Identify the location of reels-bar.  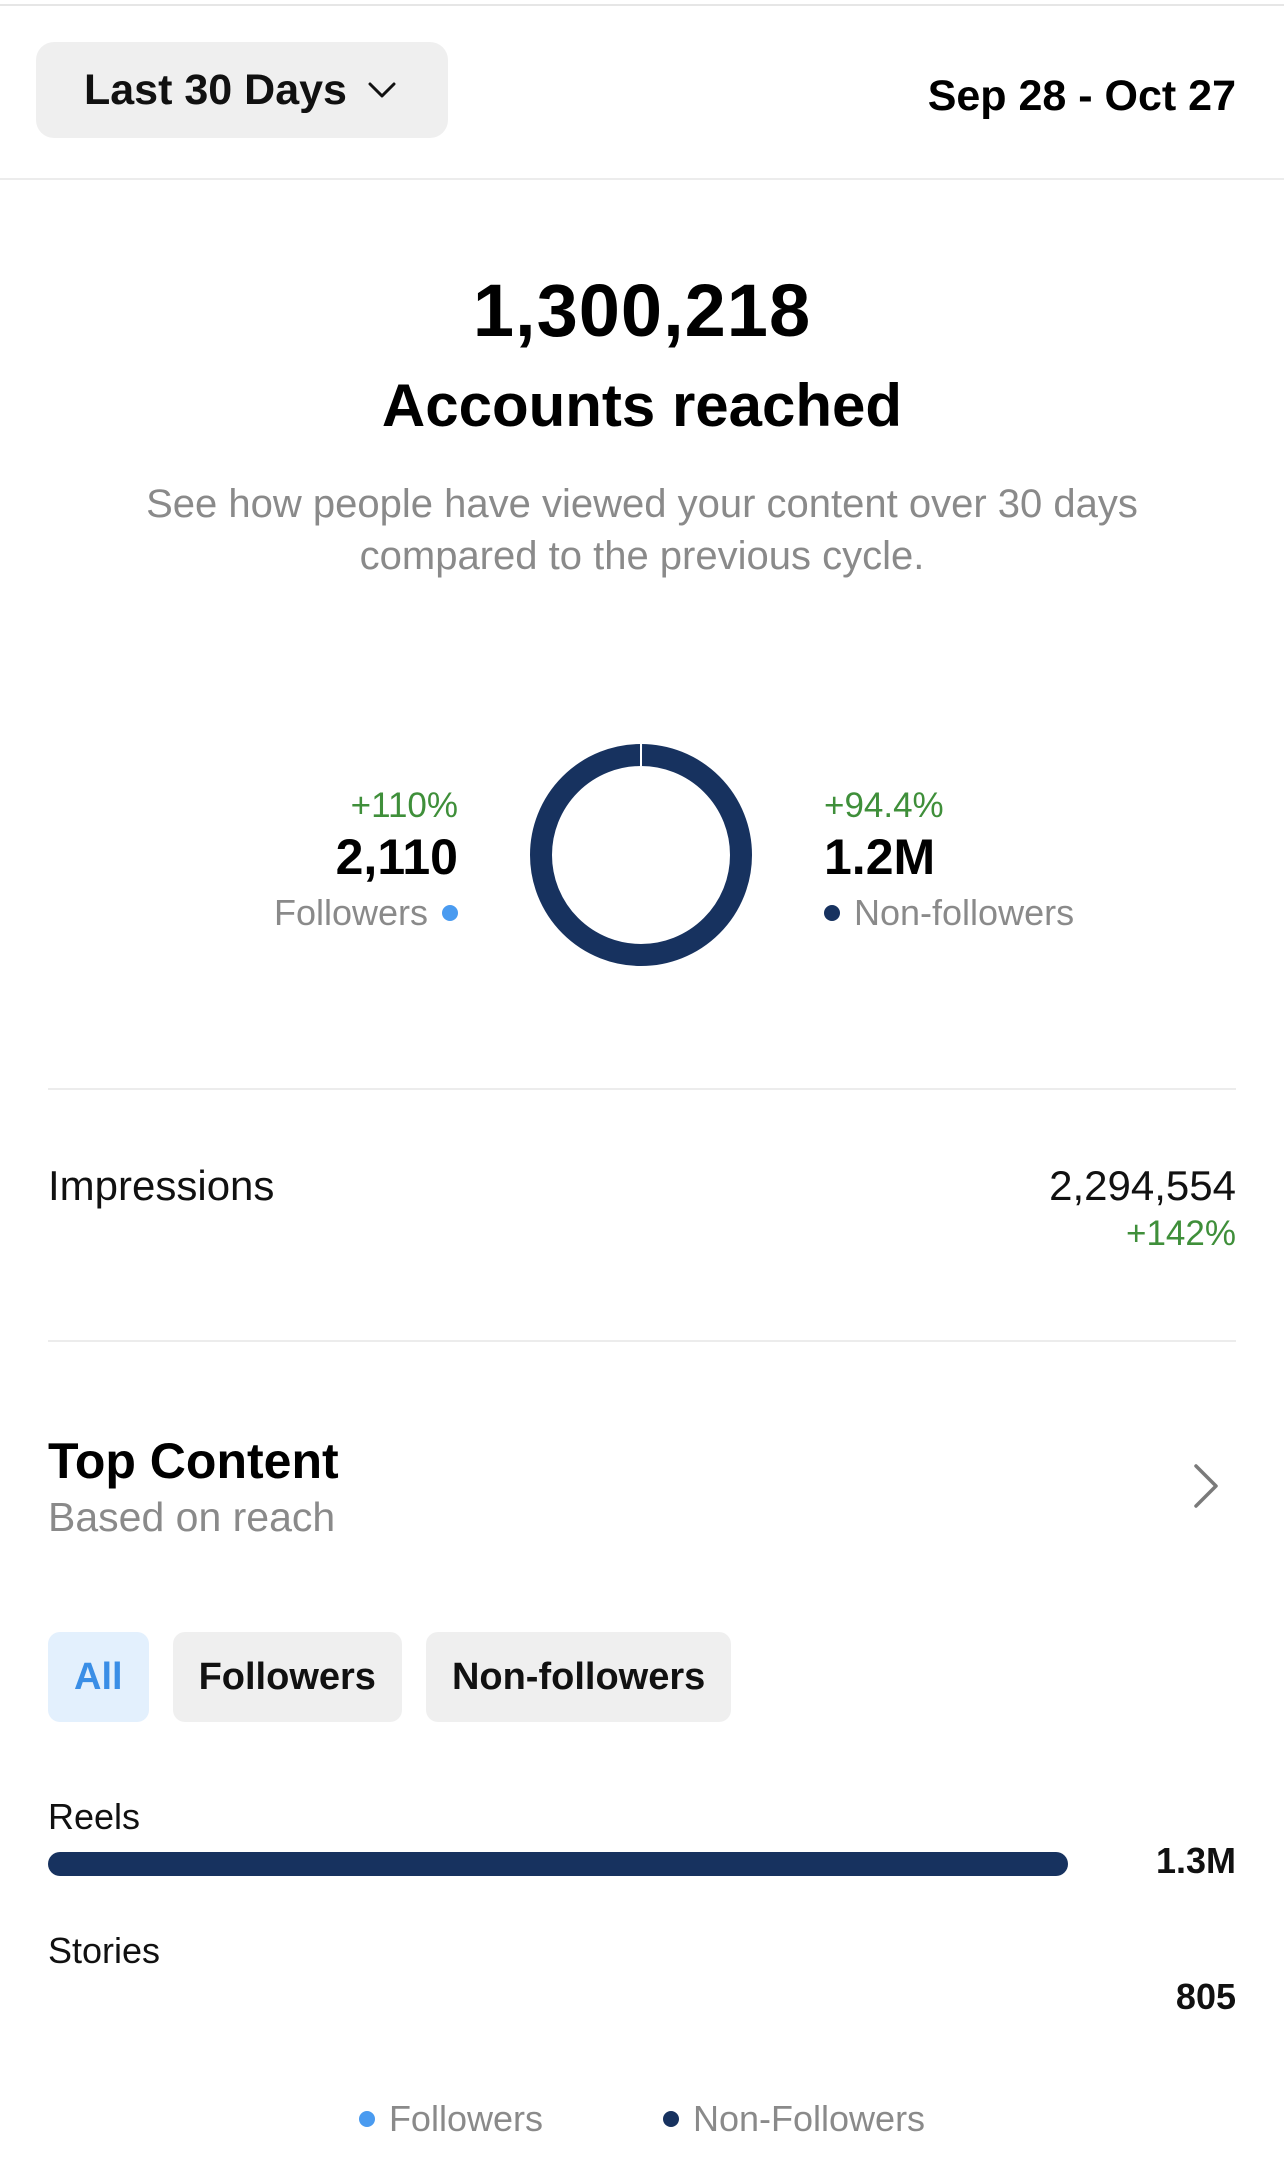
(558, 1864).